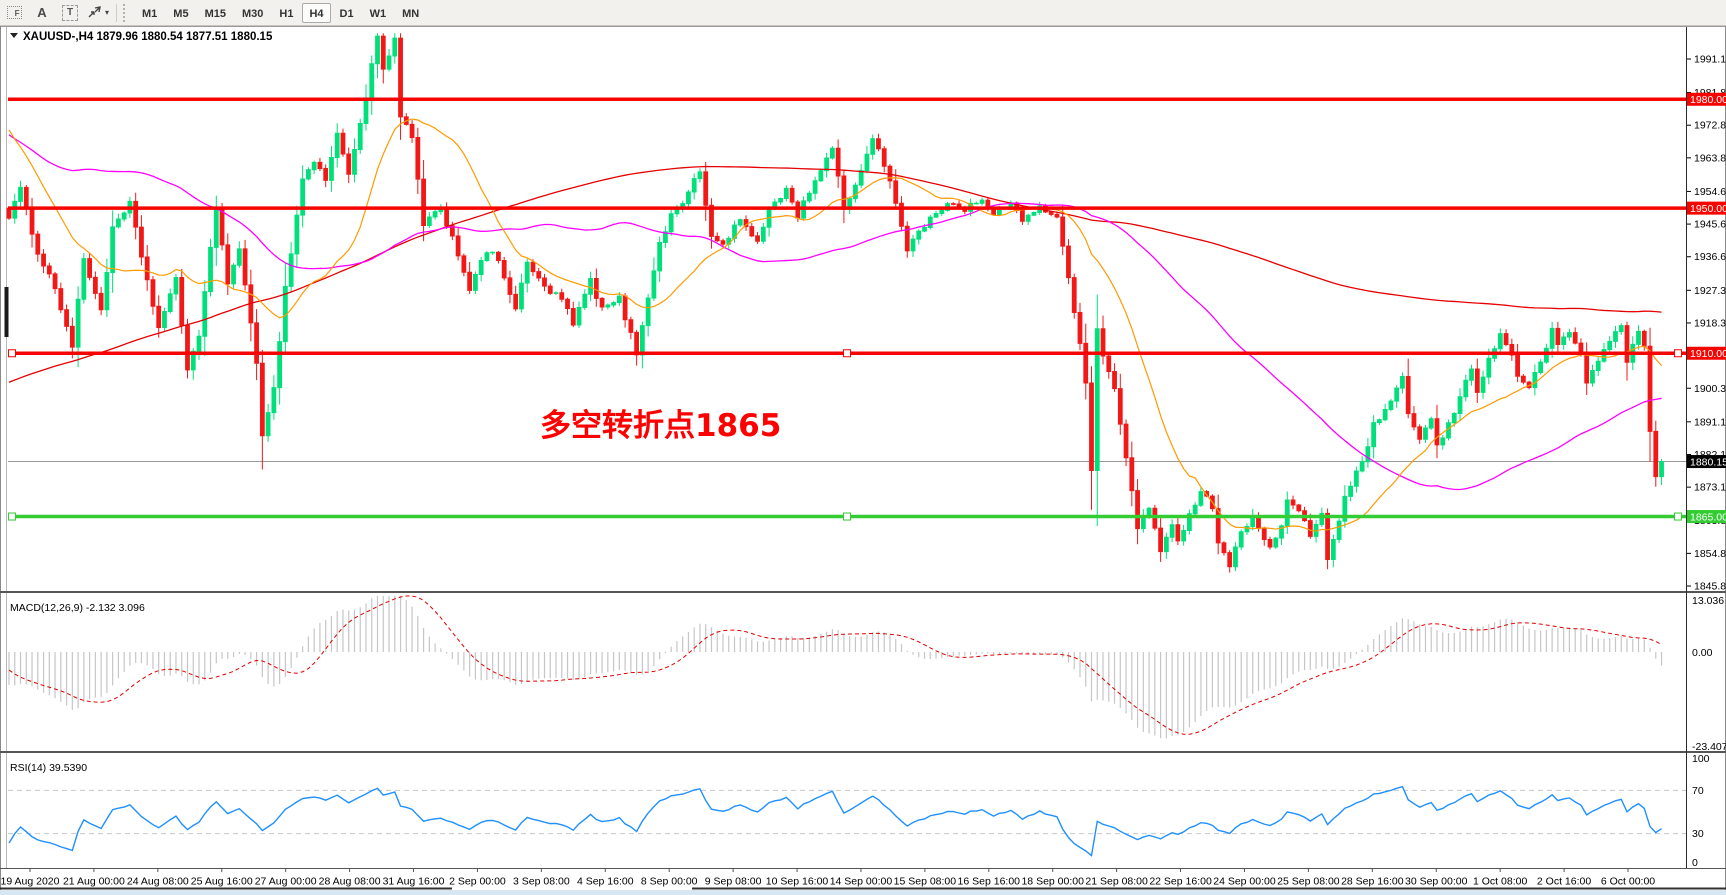 The height and width of the screenshot is (895, 1726). What do you see at coordinates (126, 12) in the screenshot?
I see `toolbar-grip` at bounding box center [126, 12].